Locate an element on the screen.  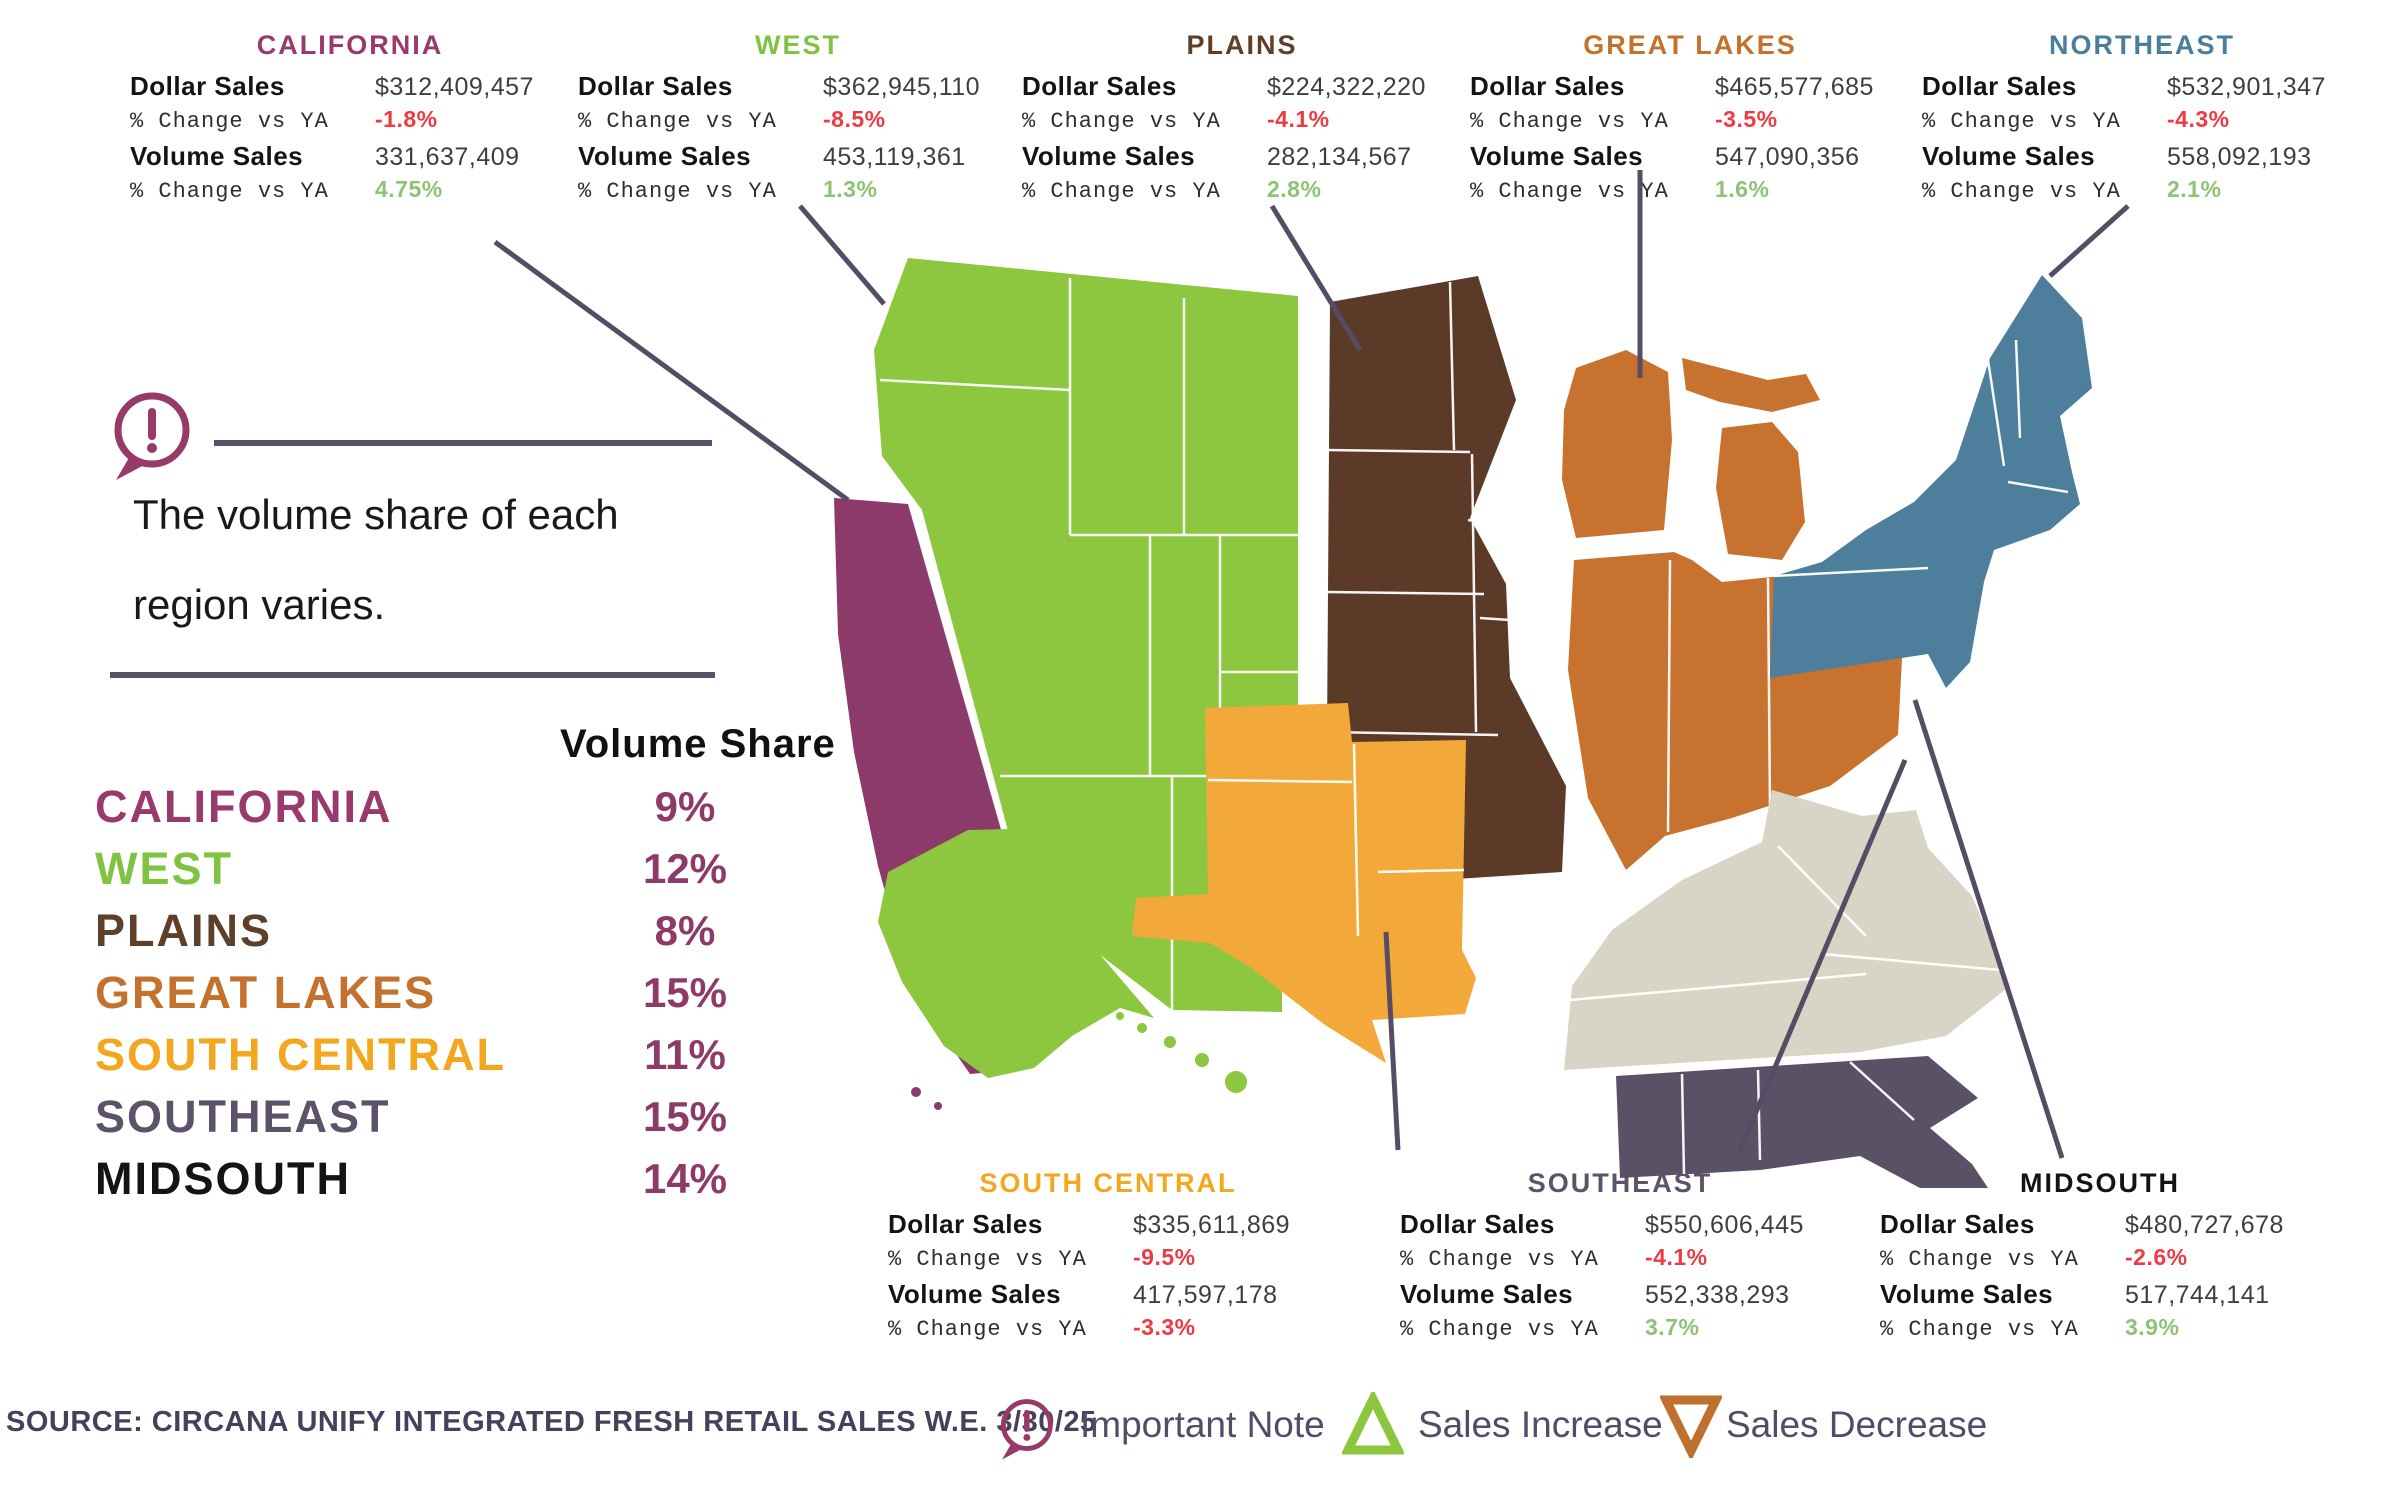
note-text: The volume share of each region varies. is located at coordinates (376, 559).